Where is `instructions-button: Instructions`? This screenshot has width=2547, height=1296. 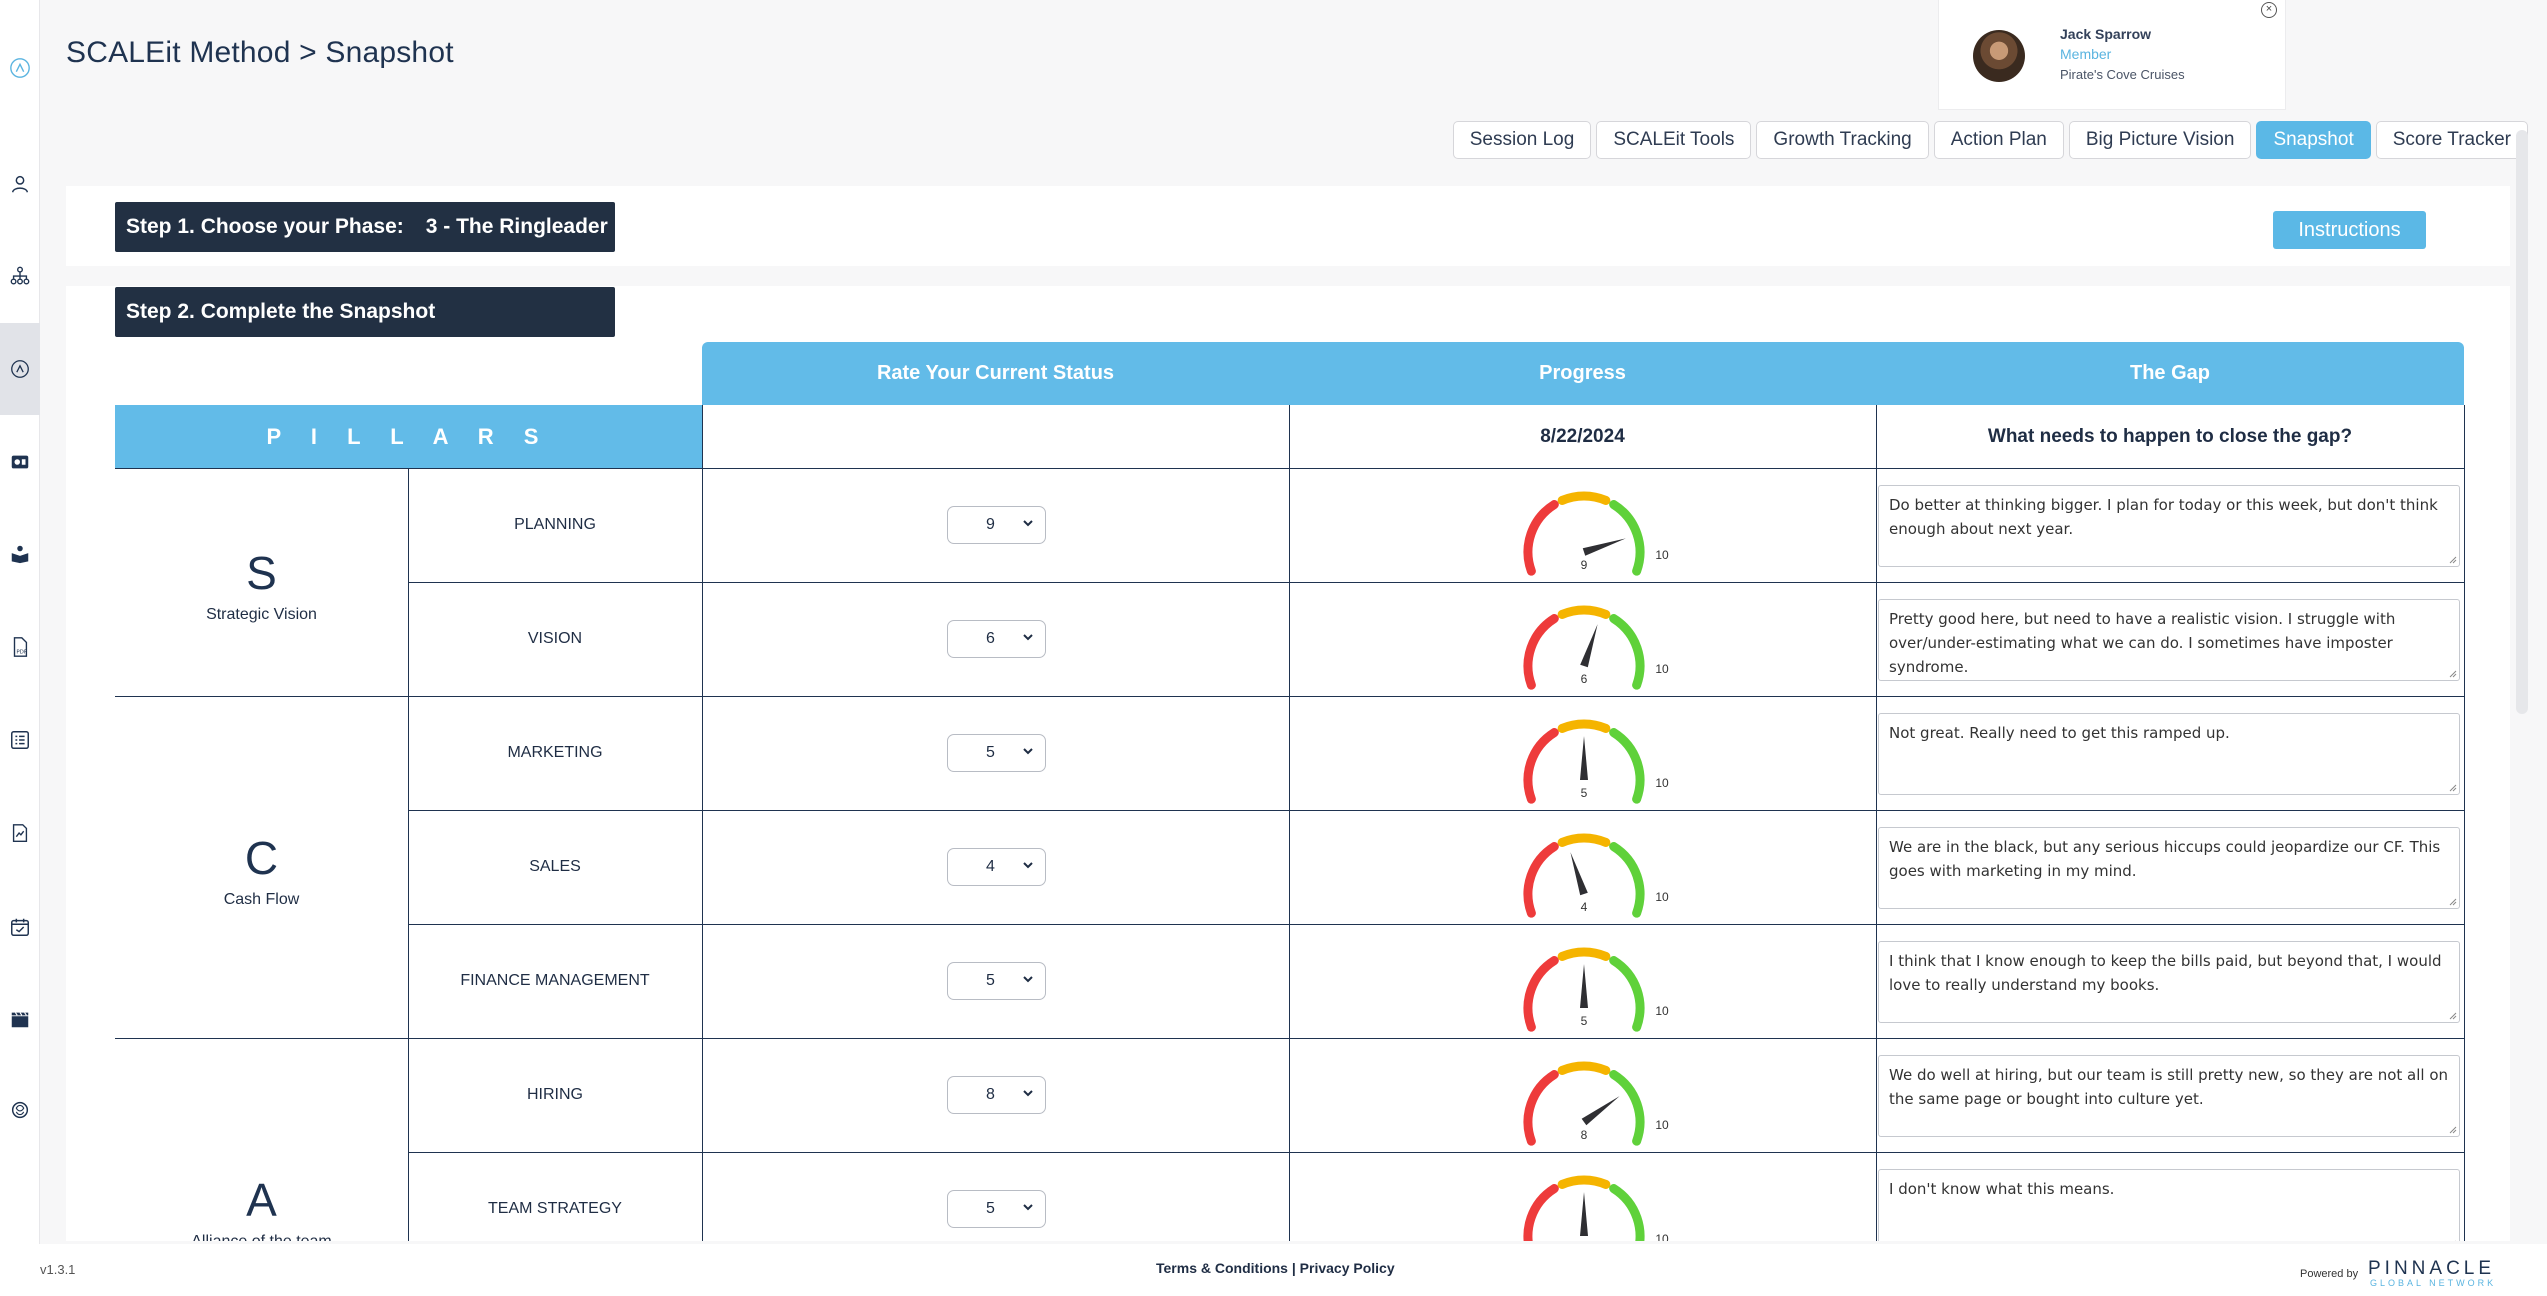 instructions-button: Instructions is located at coordinates (2349, 230).